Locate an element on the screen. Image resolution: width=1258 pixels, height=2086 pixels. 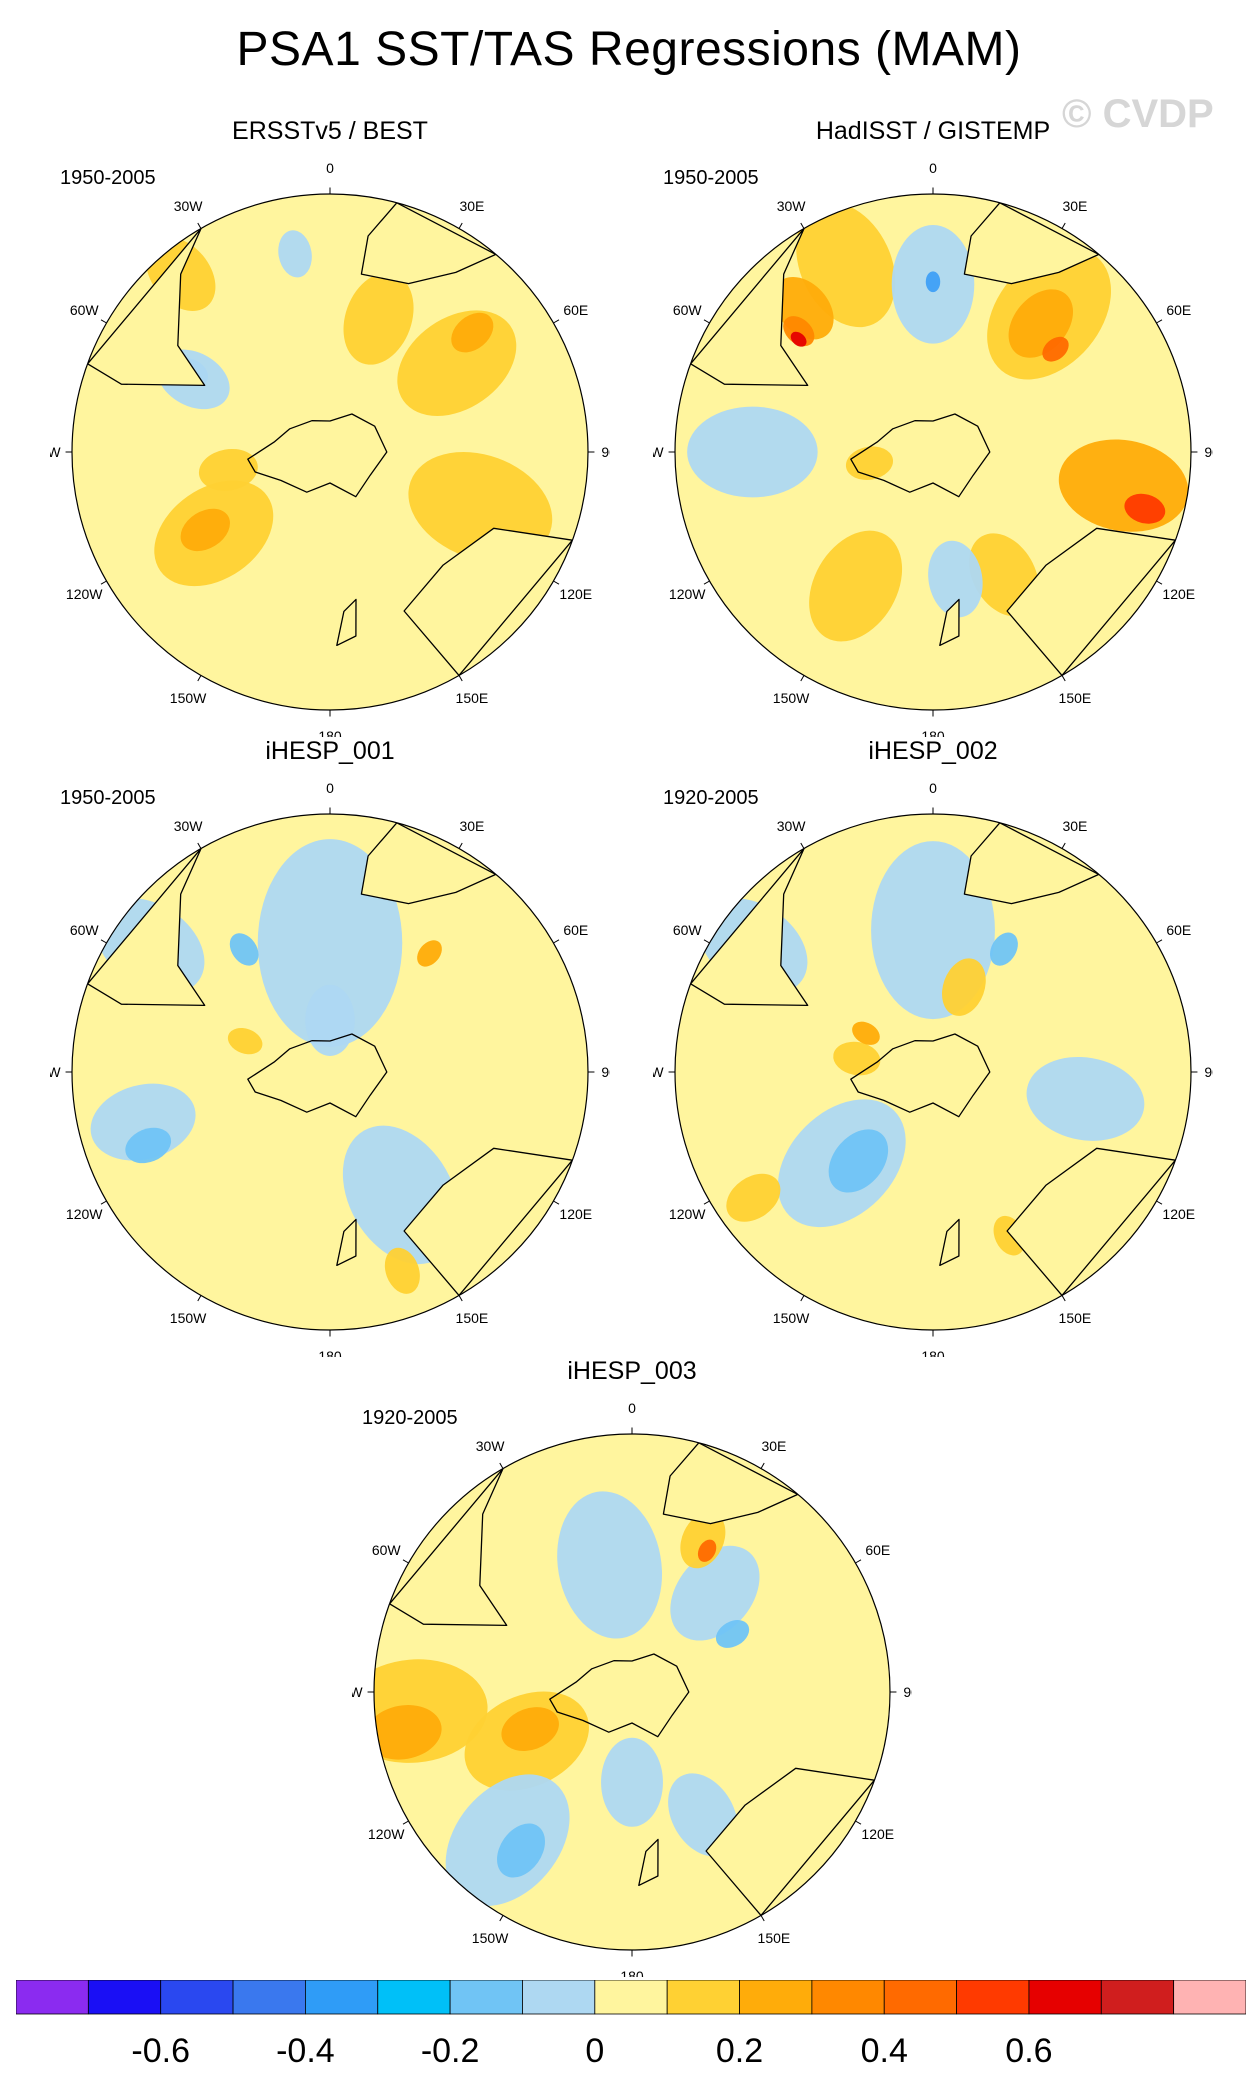
polar-map: 0 30E 60E 90E 120E 150E 180 150W 120W 90W 60W 30W is located at coordinates (330, 1068).